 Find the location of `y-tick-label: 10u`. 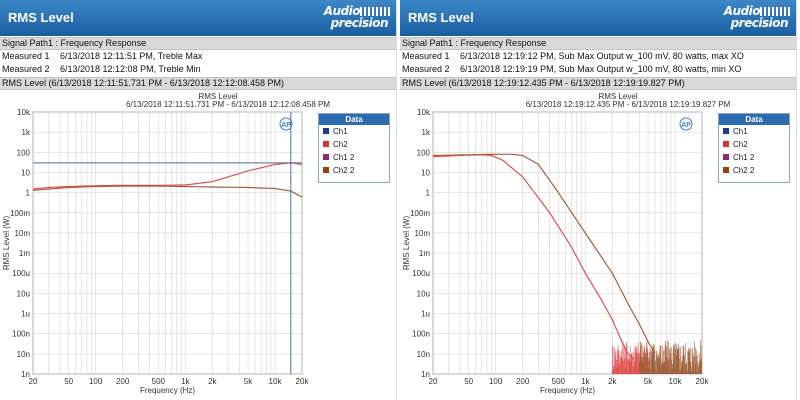

y-tick-label: 10u is located at coordinates (23, 293).